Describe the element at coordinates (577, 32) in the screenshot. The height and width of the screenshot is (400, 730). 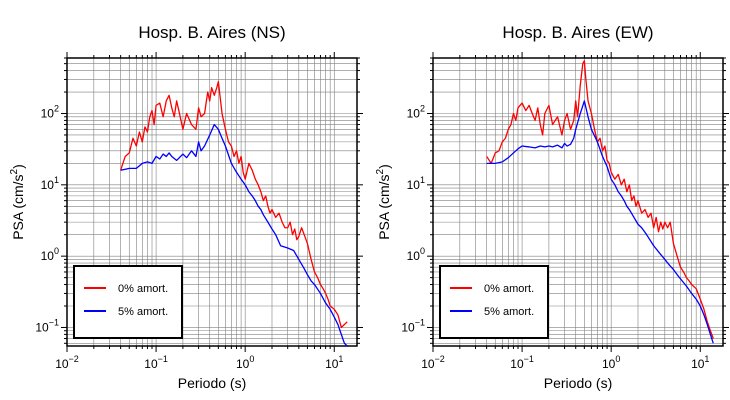
I see `chart-title: Hosp. B. Aires (EW)` at that location.